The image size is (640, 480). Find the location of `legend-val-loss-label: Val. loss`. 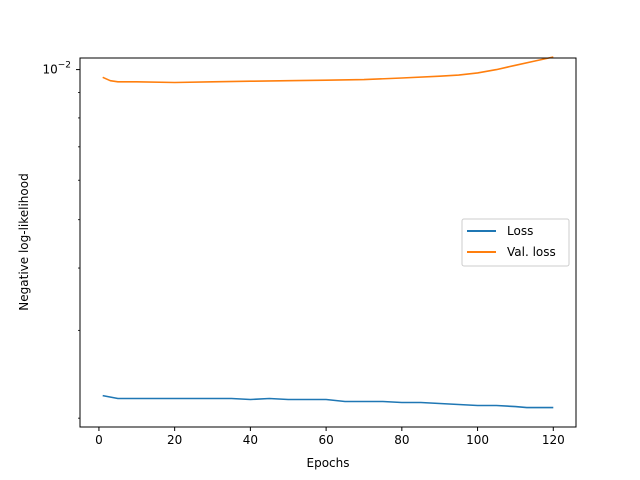

legend-val-loss-label: Val. loss is located at coordinates (531, 252).